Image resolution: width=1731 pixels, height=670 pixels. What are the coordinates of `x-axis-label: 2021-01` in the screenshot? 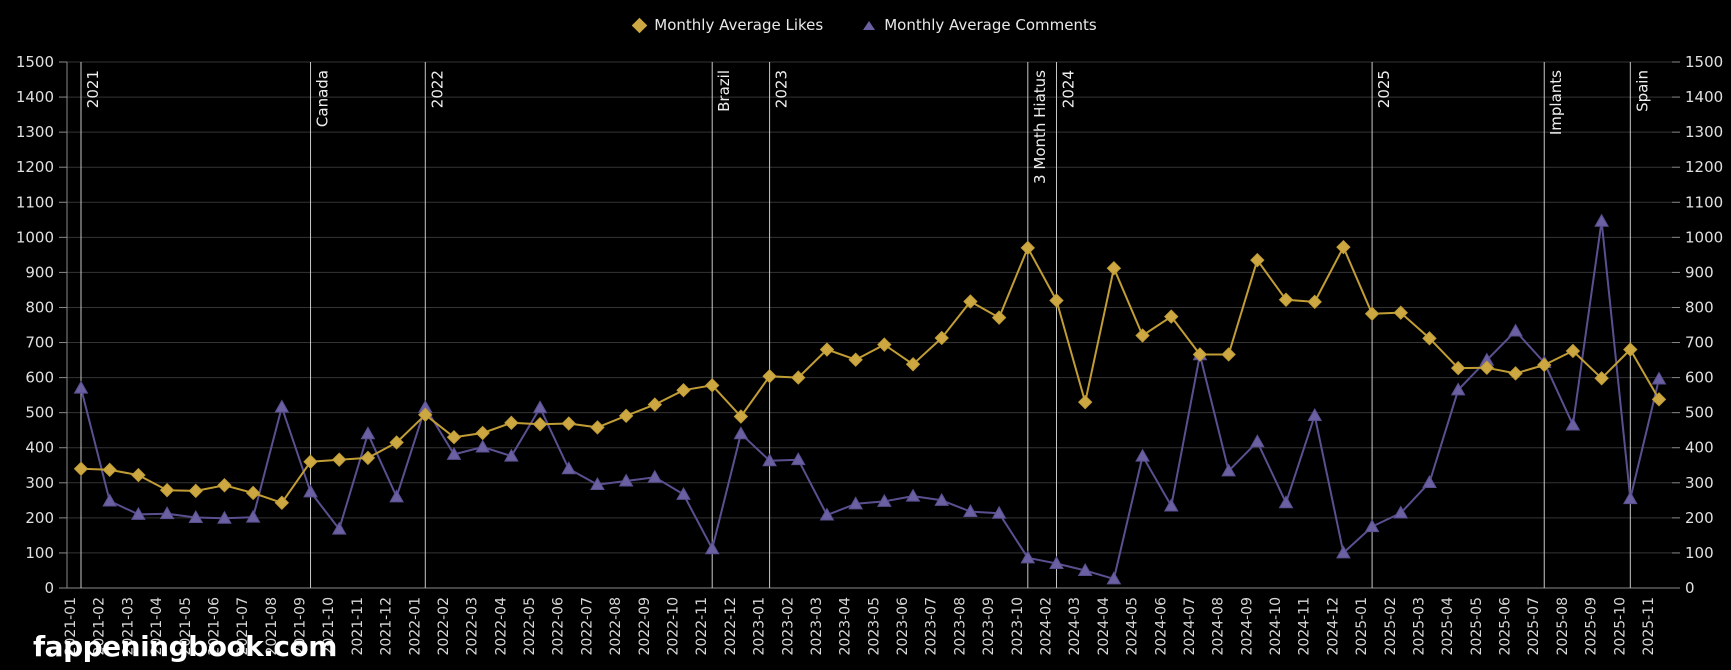 It's located at (71, 626).